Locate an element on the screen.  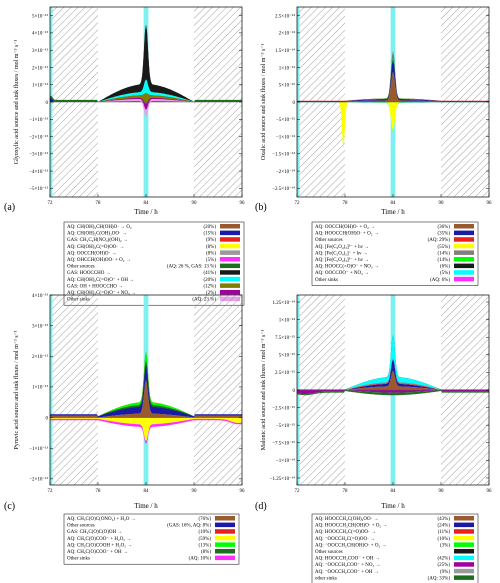
legend-share: (36%) is located at coordinates (444, 227).